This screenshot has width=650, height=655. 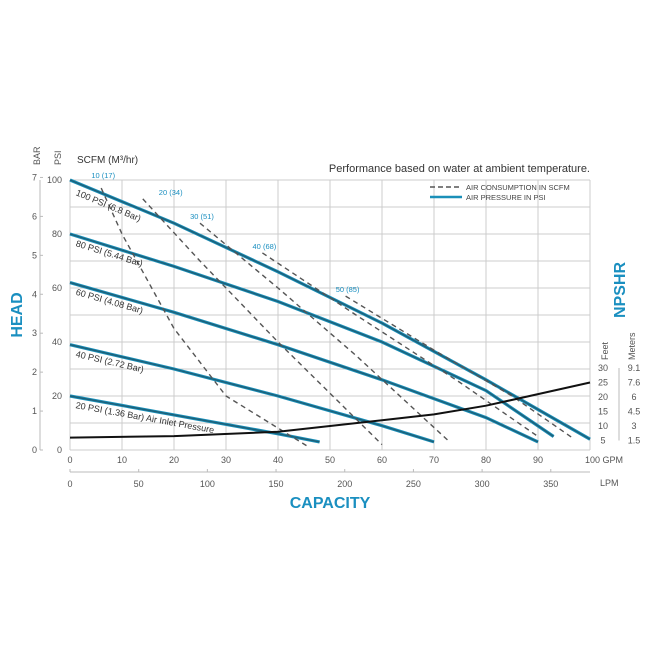 I want to click on bar-tick-label: 1, so click(x=34, y=411).